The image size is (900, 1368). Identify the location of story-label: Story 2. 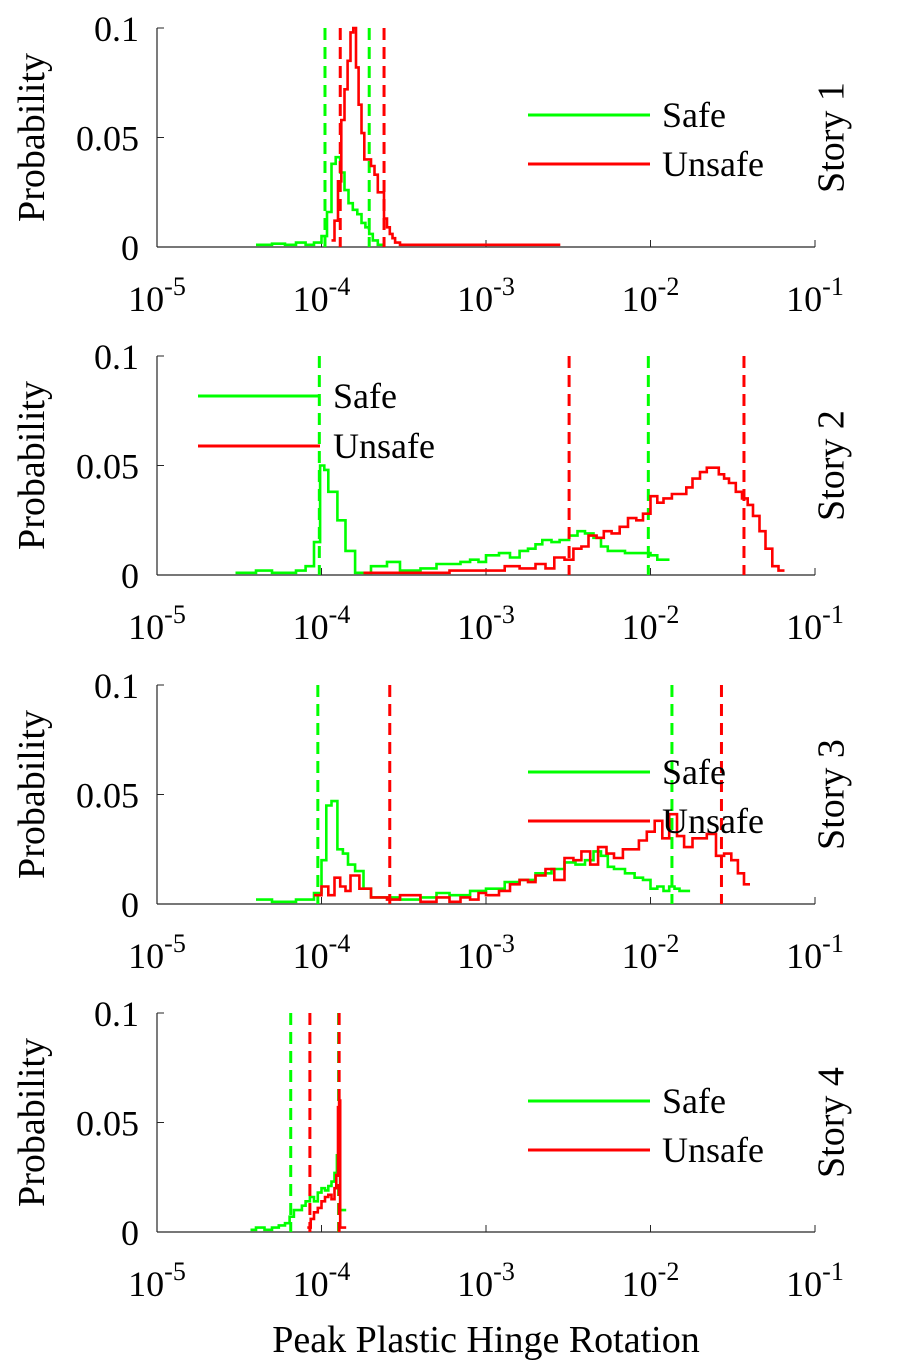
(832, 465).